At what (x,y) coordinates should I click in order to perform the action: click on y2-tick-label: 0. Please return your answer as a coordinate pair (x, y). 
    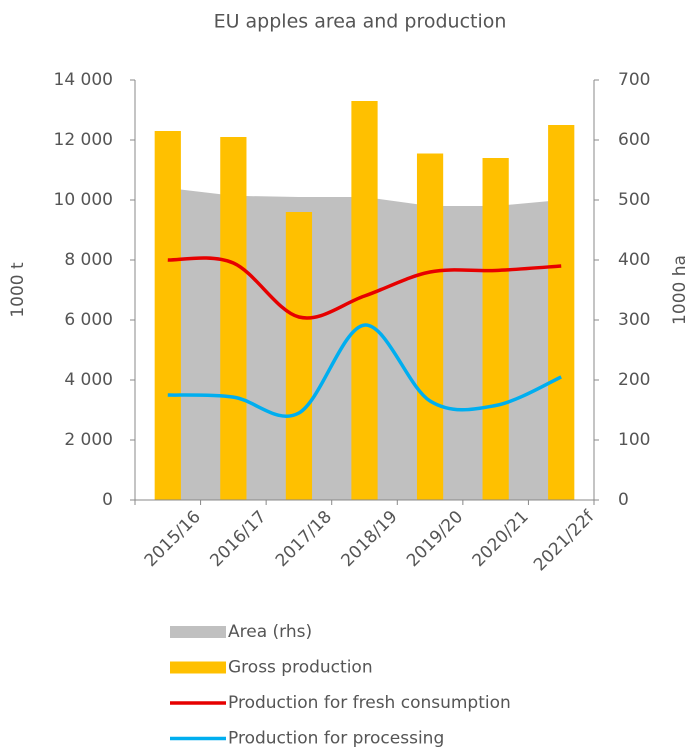
    Looking at the image, I should click on (623, 500).